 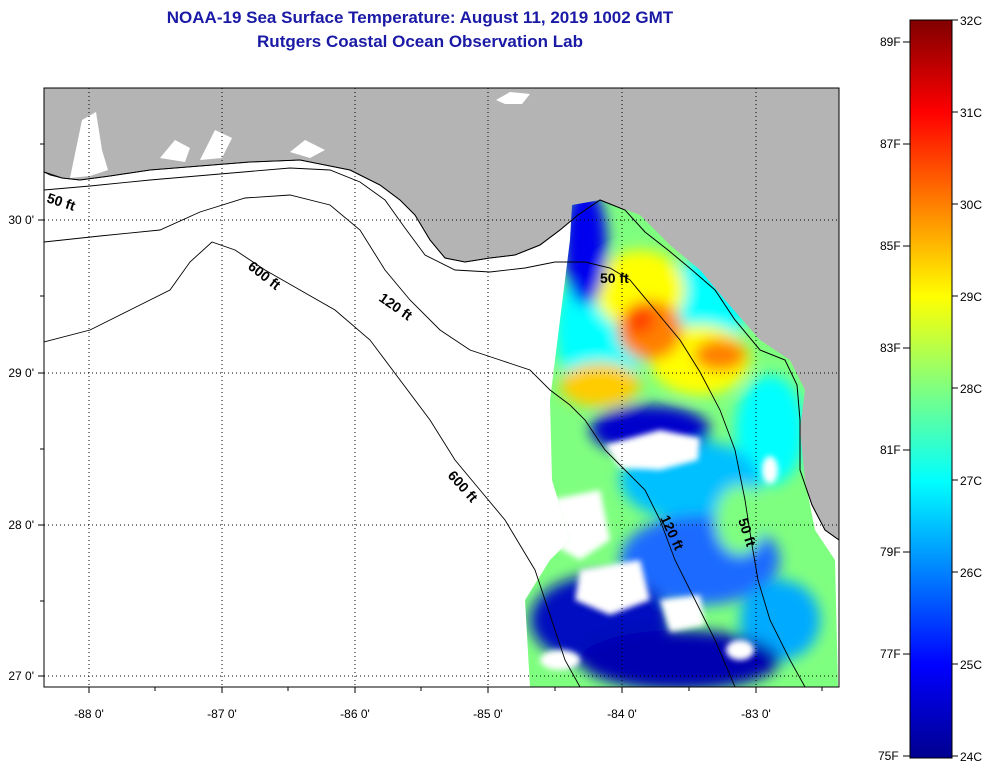 I want to click on colorbar-c-label: 29C, so click(x=971, y=297).